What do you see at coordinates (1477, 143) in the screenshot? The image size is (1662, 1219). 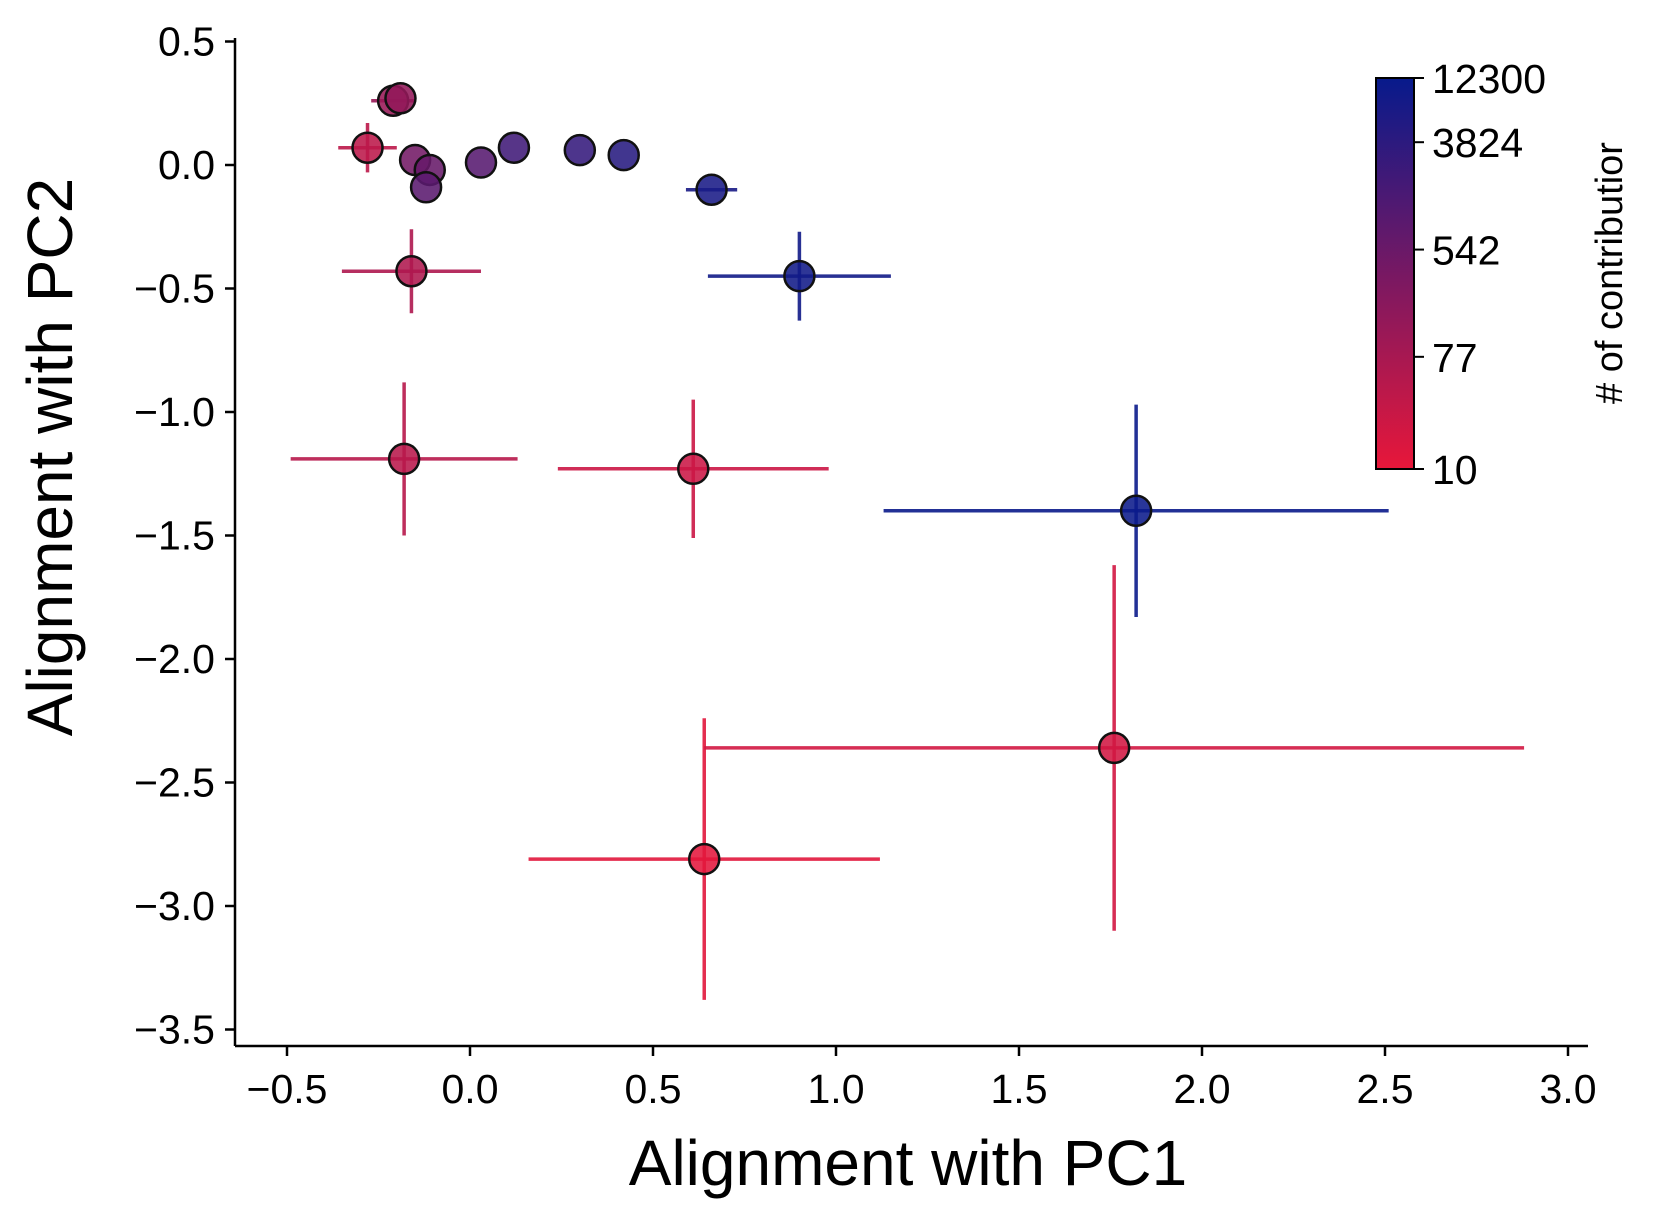 I see `colorbar-tick-label: 3824` at bounding box center [1477, 143].